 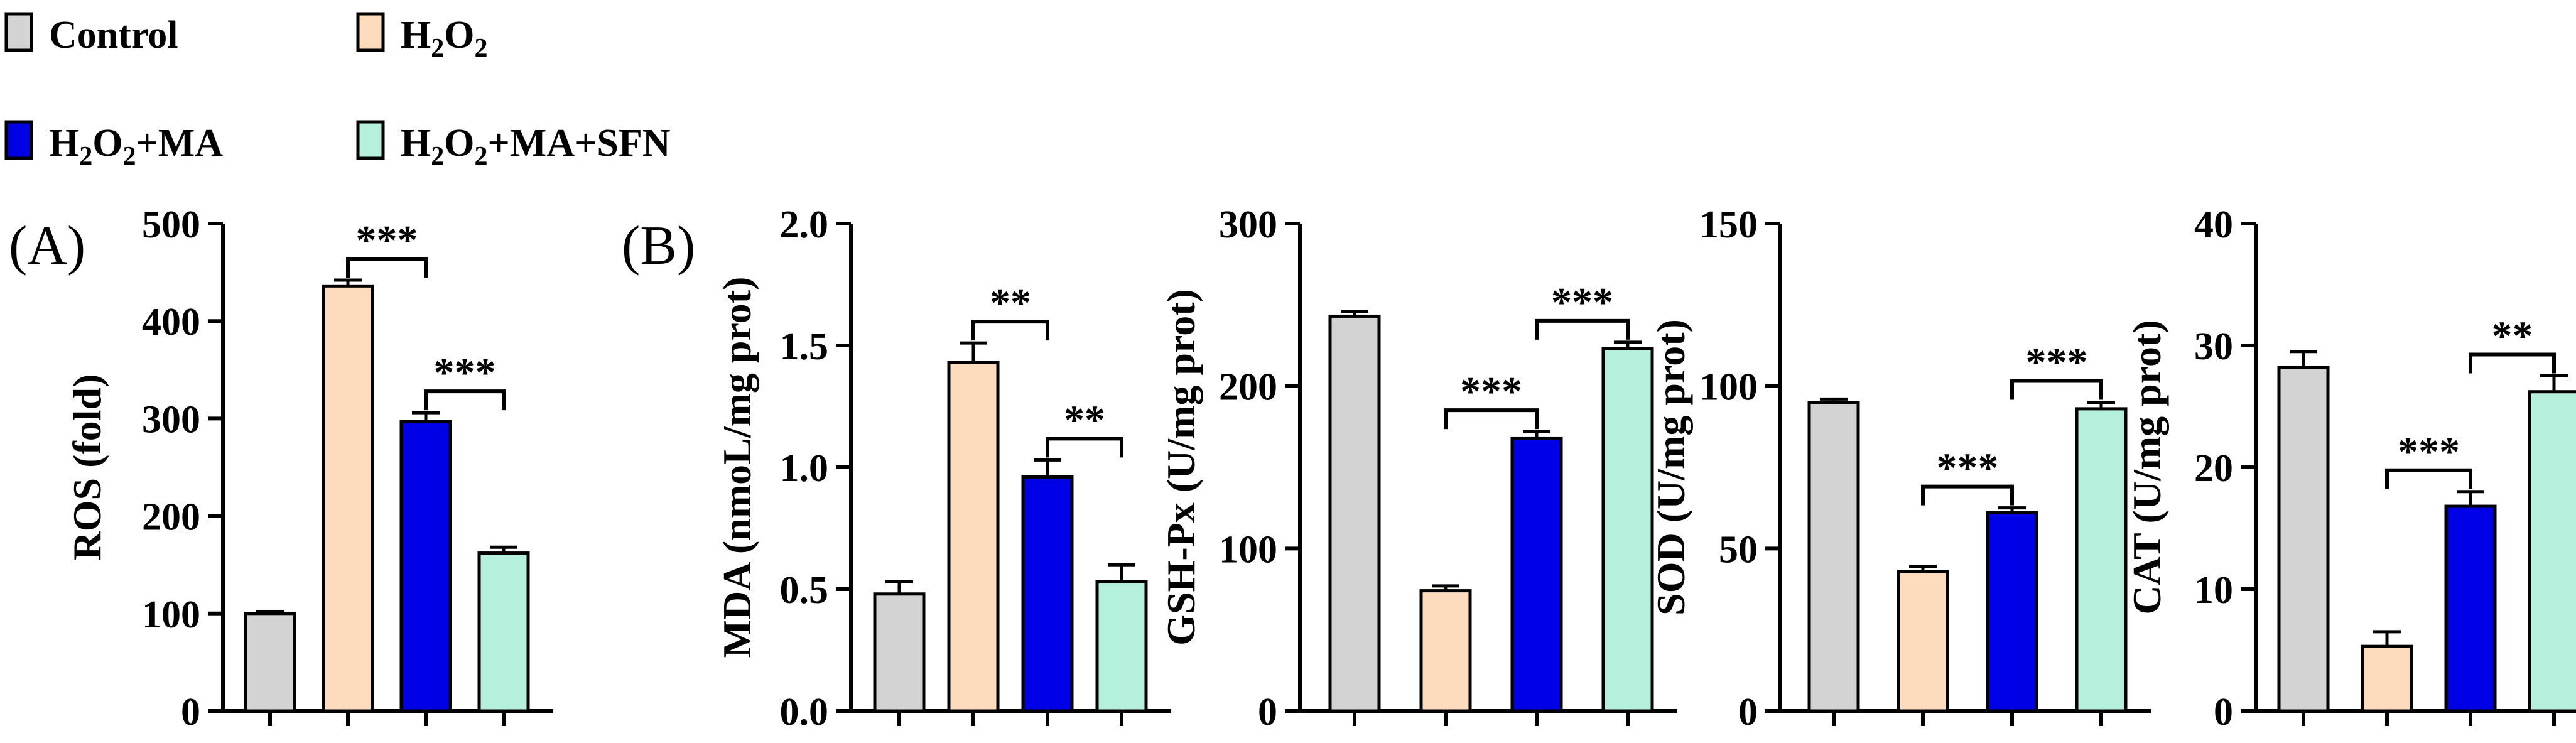 What do you see at coordinates (348, 498) in the screenshot?
I see `ros-bar-h2o2` at bounding box center [348, 498].